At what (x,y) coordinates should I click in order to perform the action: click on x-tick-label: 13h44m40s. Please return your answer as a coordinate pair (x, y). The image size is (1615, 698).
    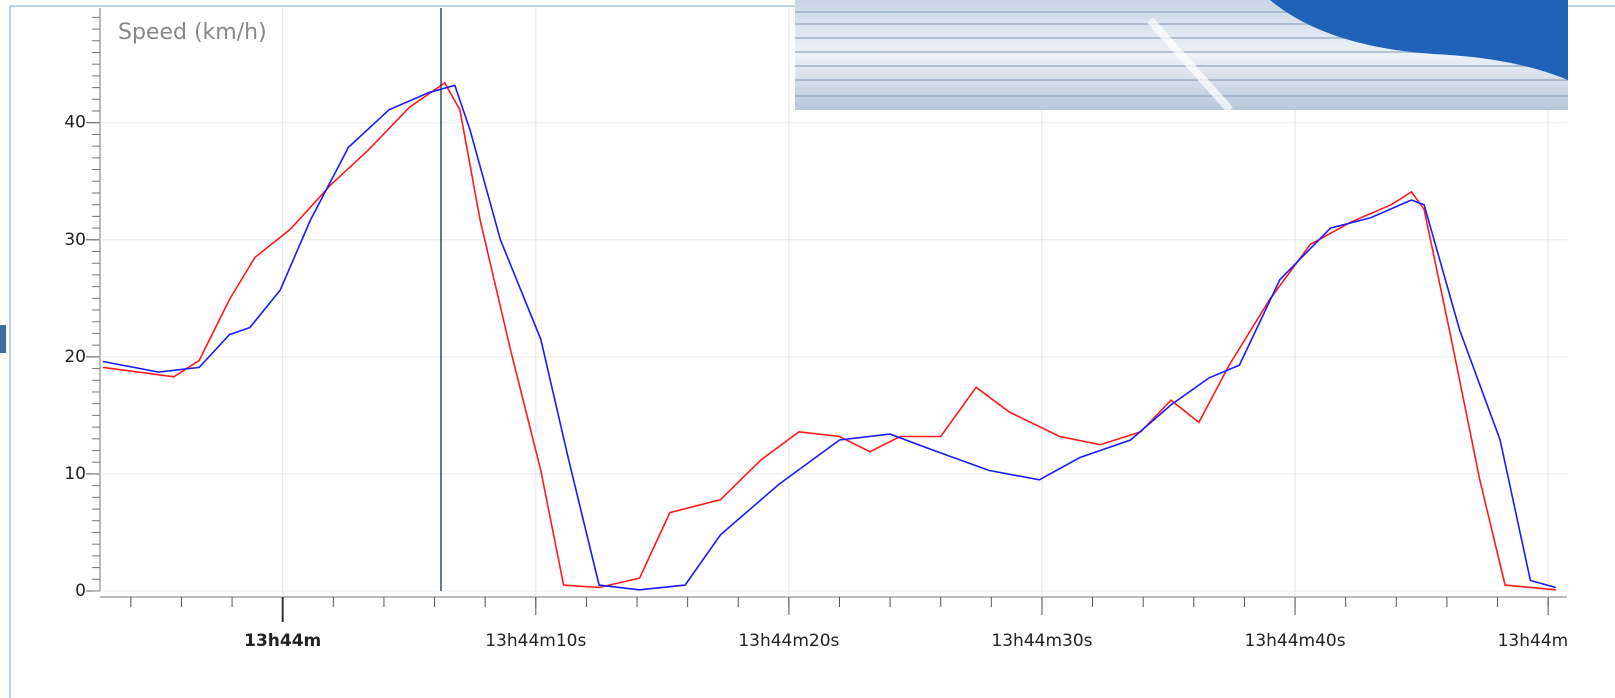
    Looking at the image, I should click on (1295, 641).